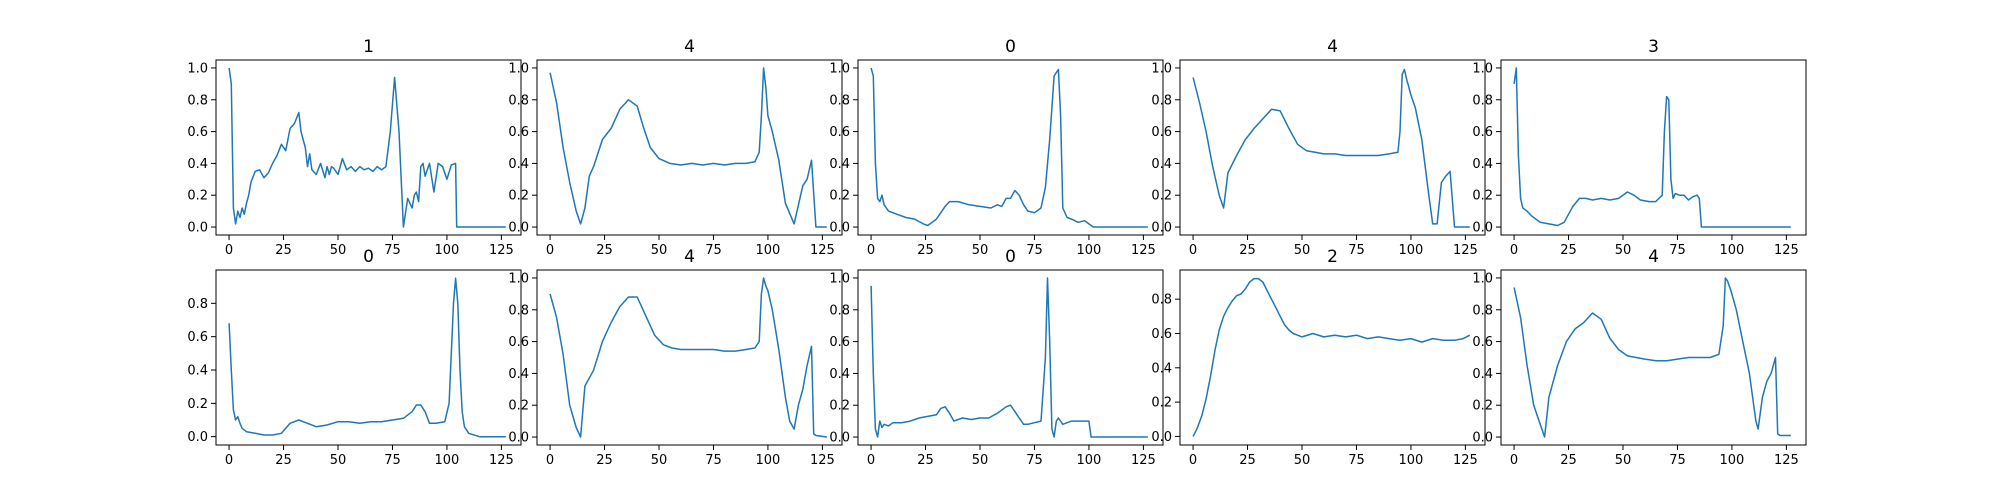 The width and height of the screenshot is (2000, 500). I want to click on subplot-title: 0, so click(1010, 257).